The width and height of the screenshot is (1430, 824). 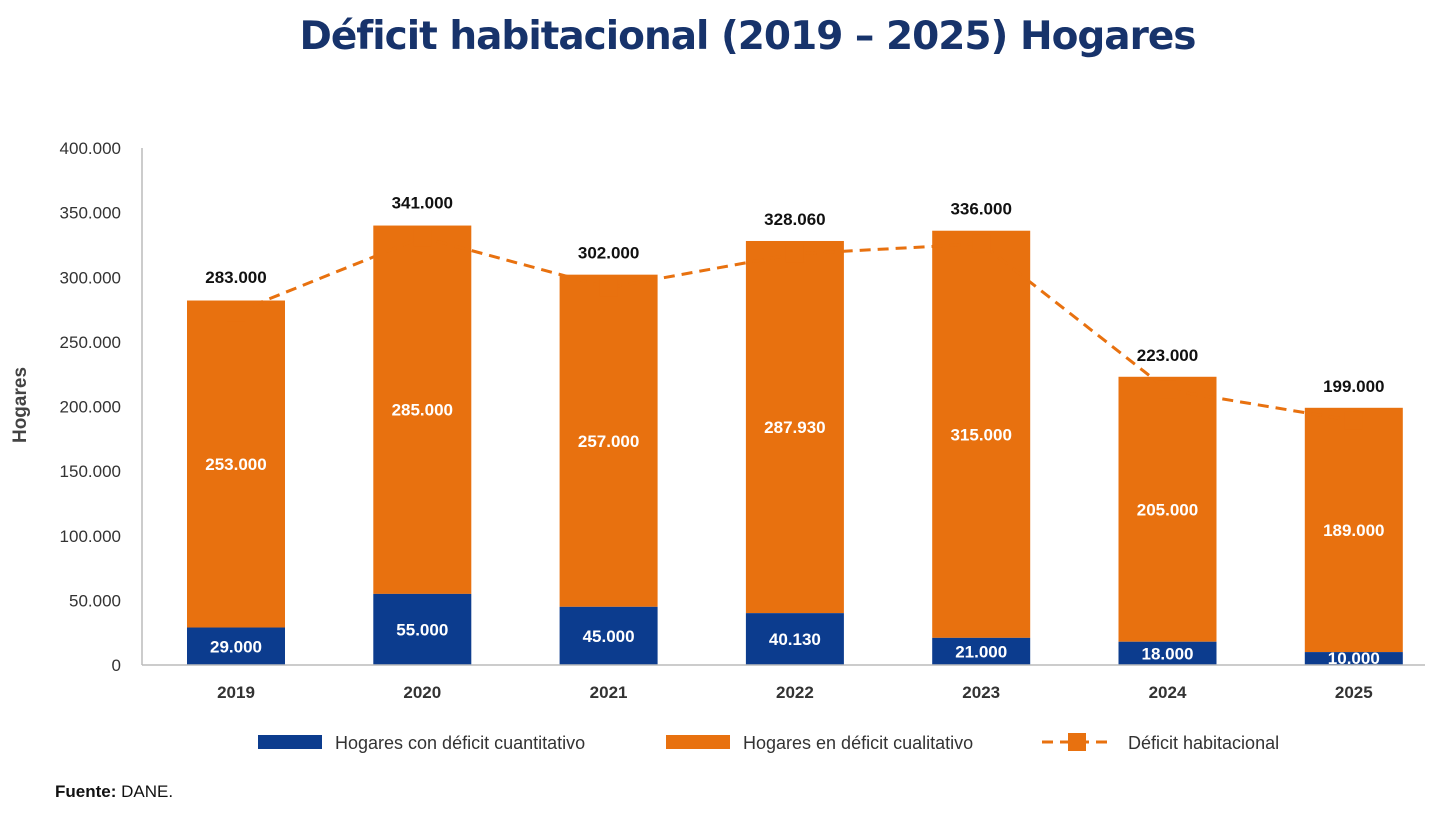 What do you see at coordinates (90, 277) in the screenshot?
I see `y-tick-label: 300.000` at bounding box center [90, 277].